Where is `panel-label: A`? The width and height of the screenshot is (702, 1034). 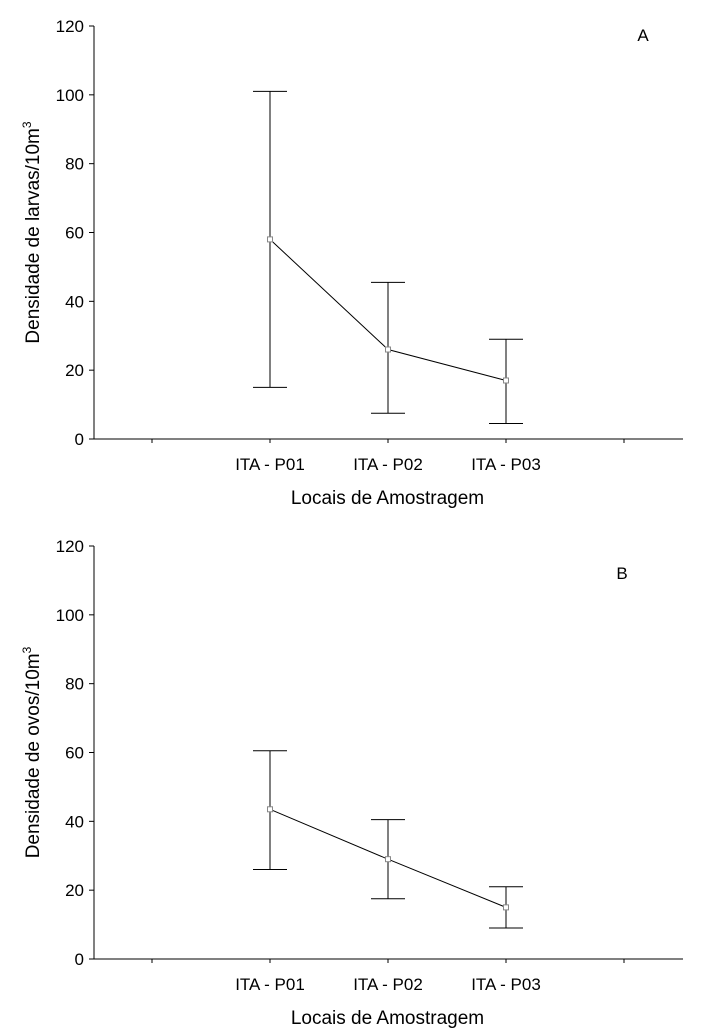
panel-label: A is located at coordinates (643, 35).